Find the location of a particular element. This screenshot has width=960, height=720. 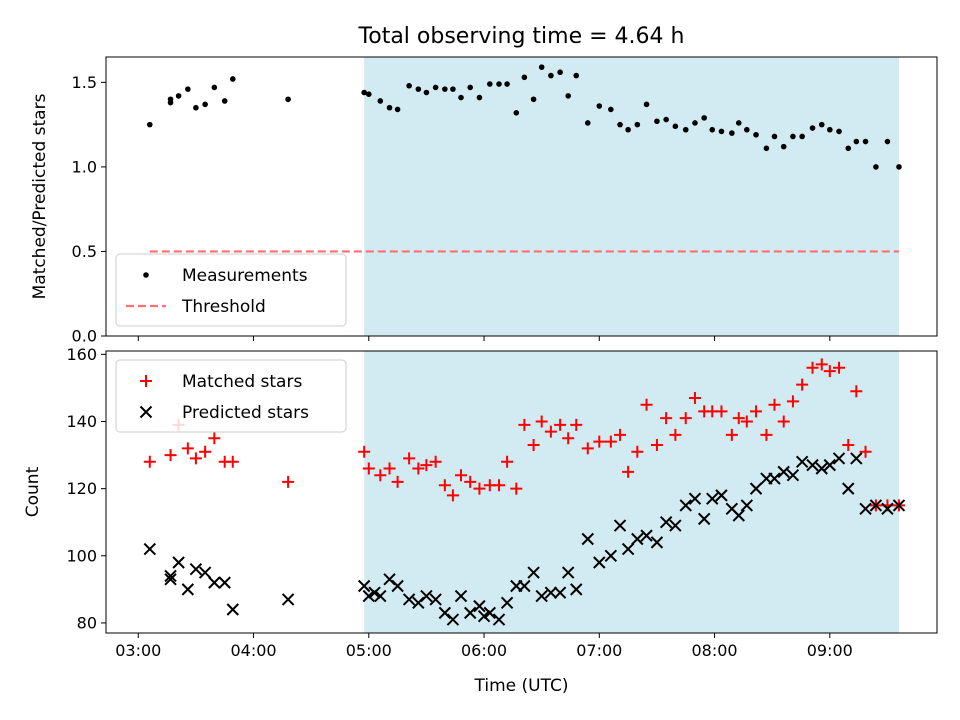

ratio-legend: Measurements Threshold is located at coordinates (231, 290).